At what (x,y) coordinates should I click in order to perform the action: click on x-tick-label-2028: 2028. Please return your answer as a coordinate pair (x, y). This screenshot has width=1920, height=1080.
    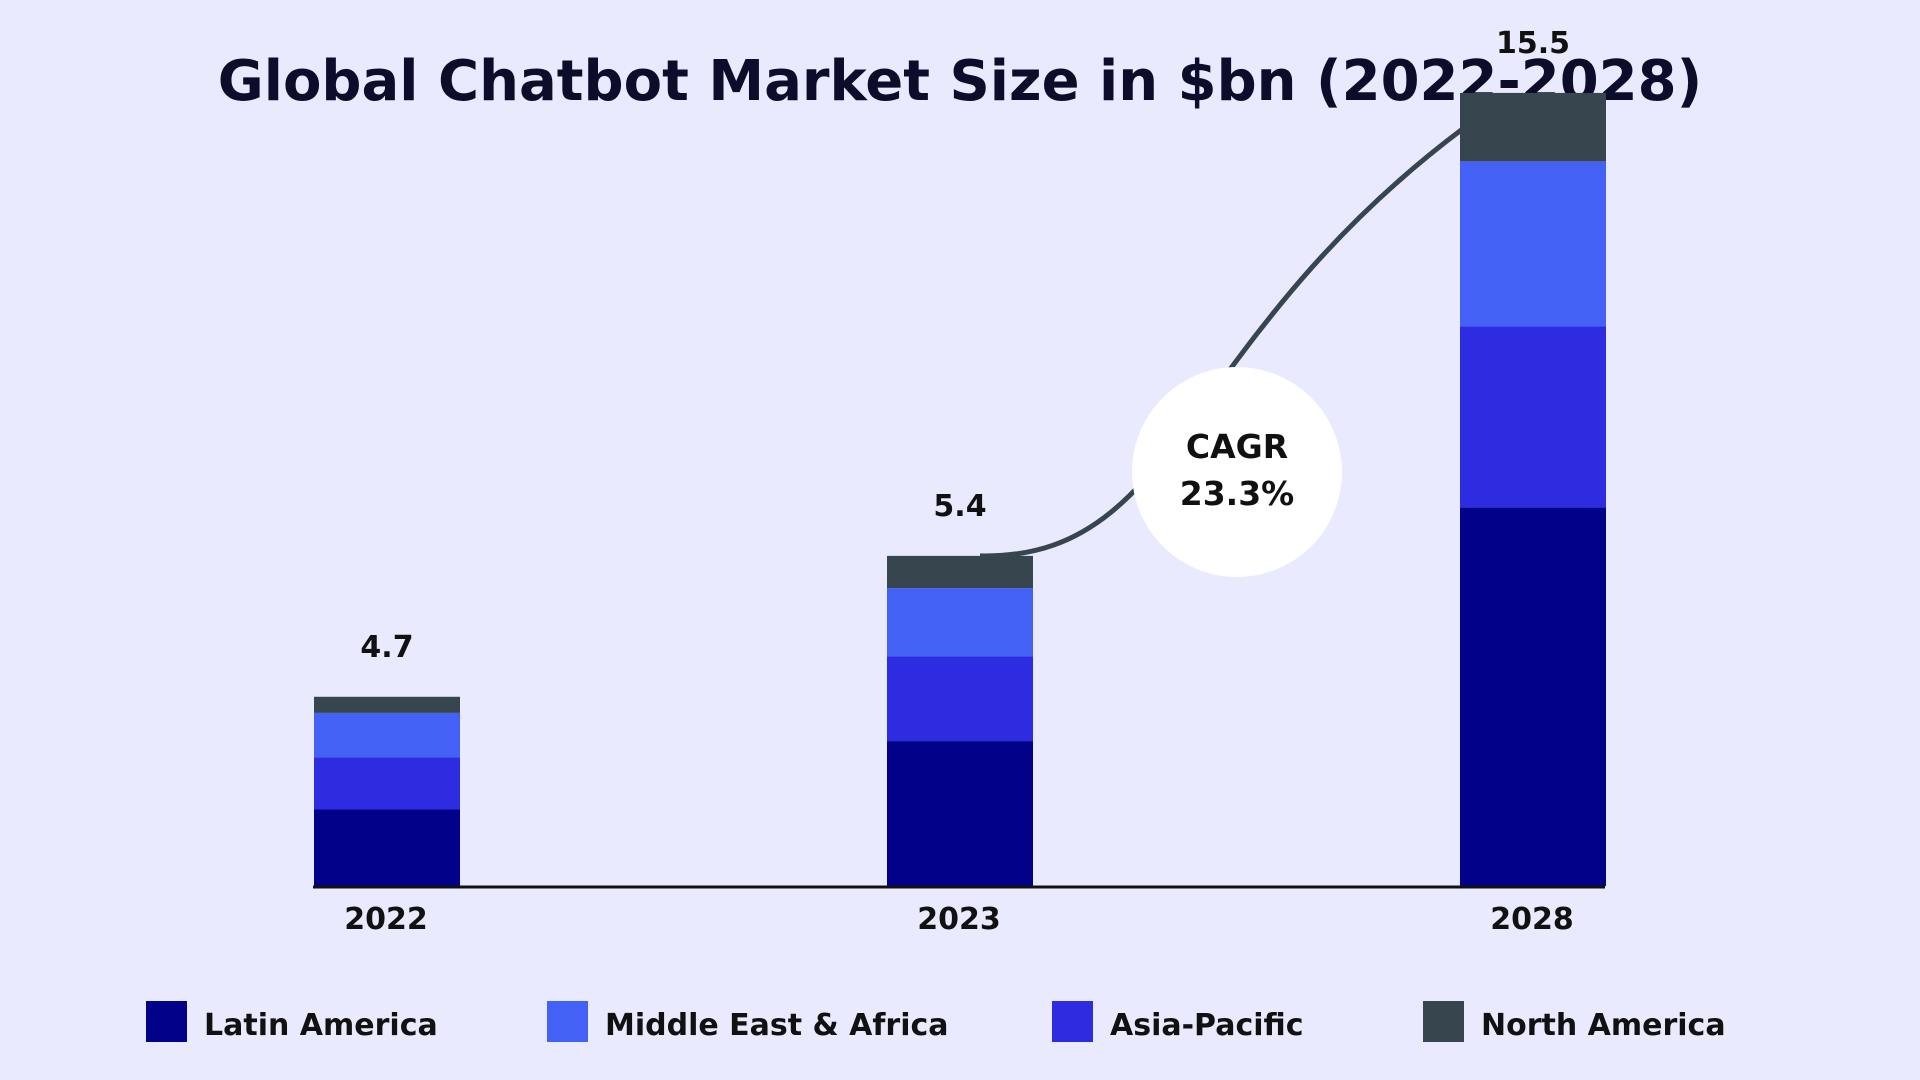
    Looking at the image, I should click on (1532, 919).